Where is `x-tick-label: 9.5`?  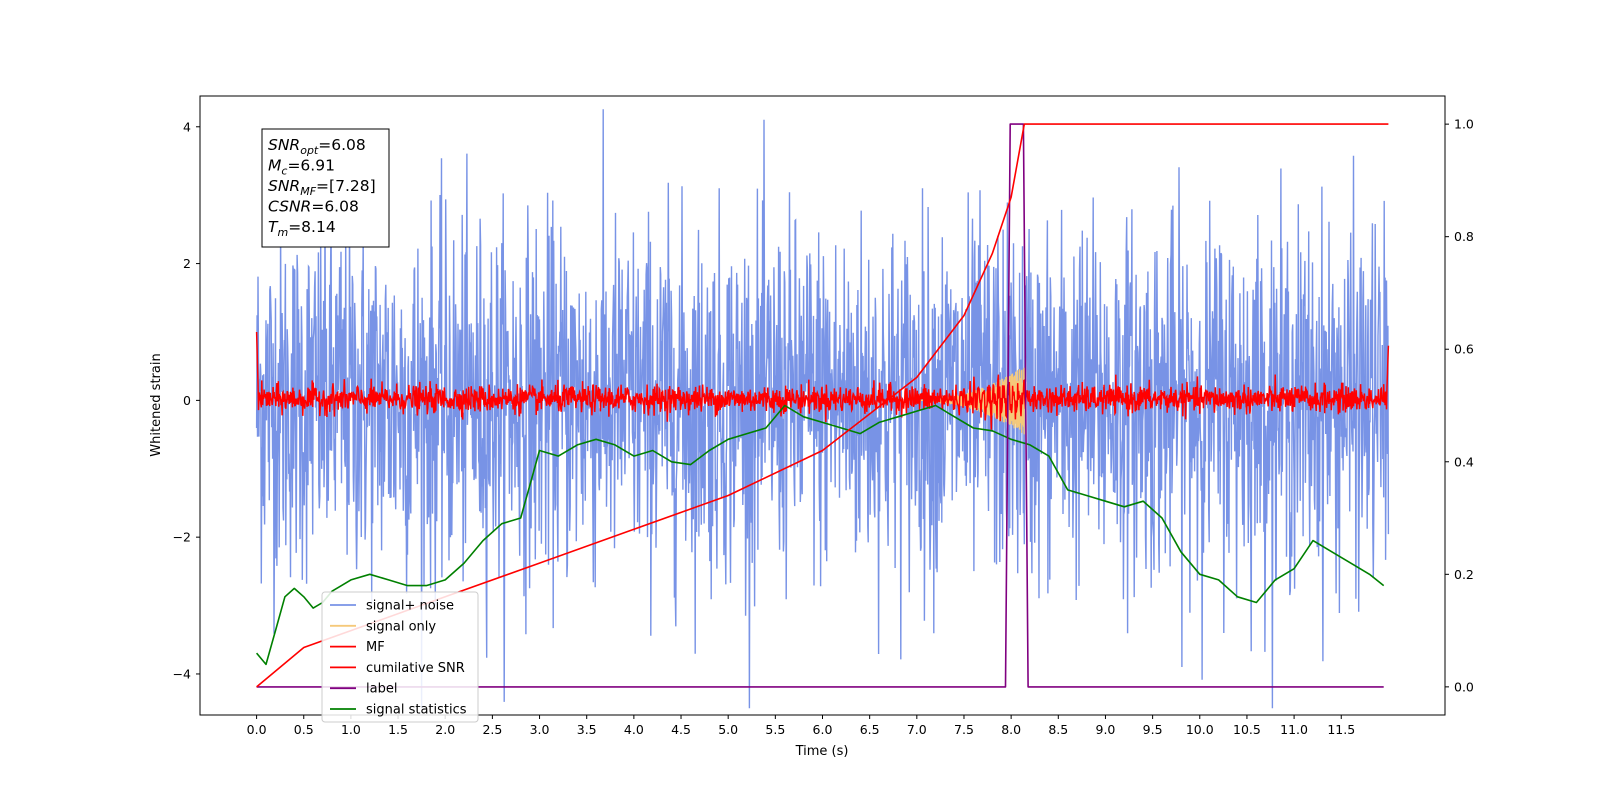
x-tick-label: 9.5 is located at coordinates (1153, 729).